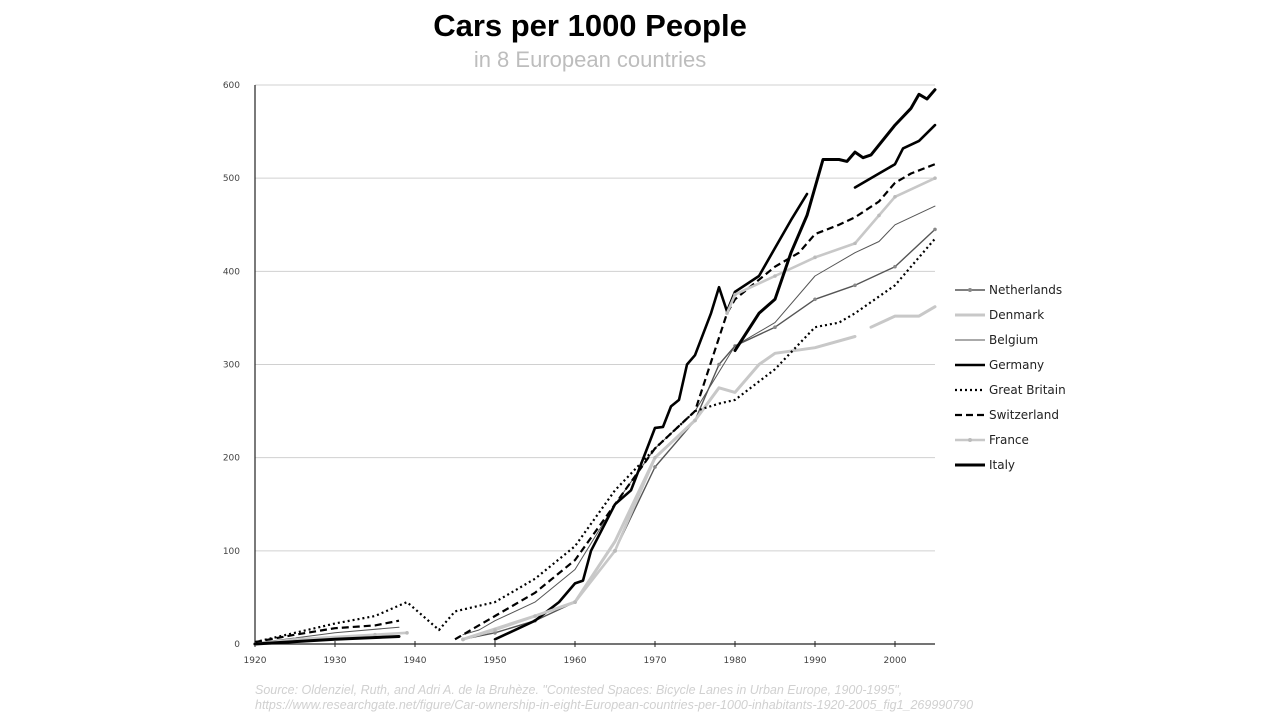  I want to click on x-tick-label: 1980, so click(735, 661).